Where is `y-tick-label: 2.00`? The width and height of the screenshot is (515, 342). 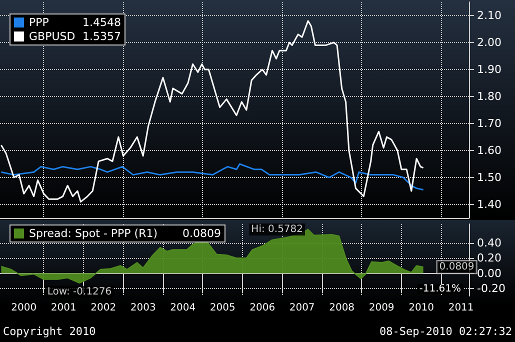
y-tick-label: 2.00 is located at coordinates (489, 42).